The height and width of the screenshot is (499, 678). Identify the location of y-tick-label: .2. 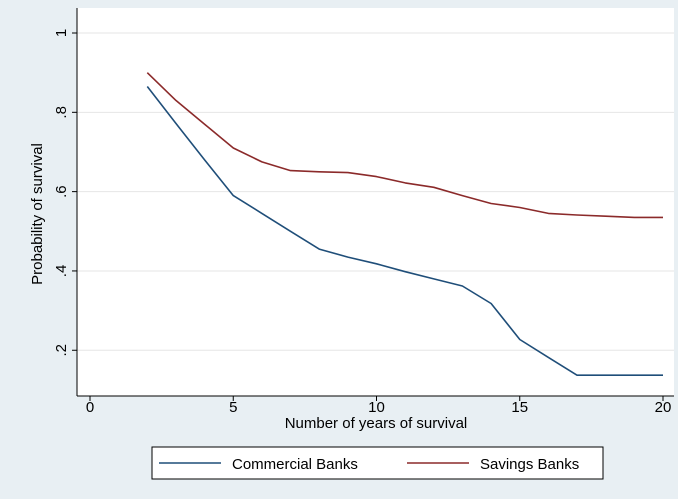
(61, 350).